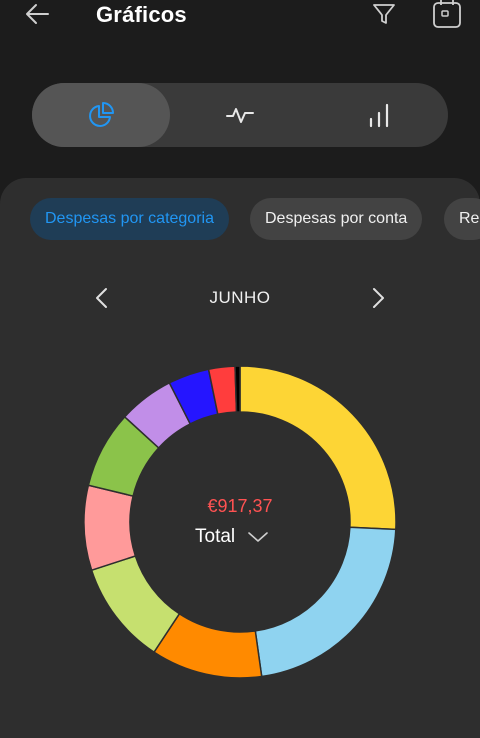 Image resolution: width=480 pixels, height=738 pixels. I want to click on line-chart-icon, so click(240, 115).